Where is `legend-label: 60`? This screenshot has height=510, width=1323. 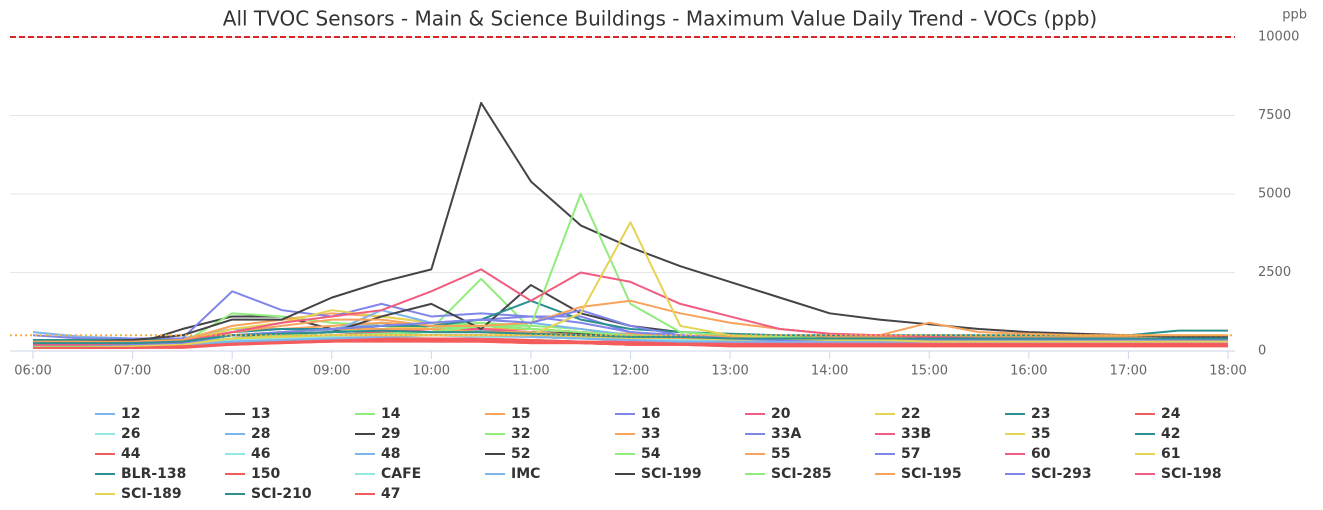 legend-label: 60 is located at coordinates (1041, 454).